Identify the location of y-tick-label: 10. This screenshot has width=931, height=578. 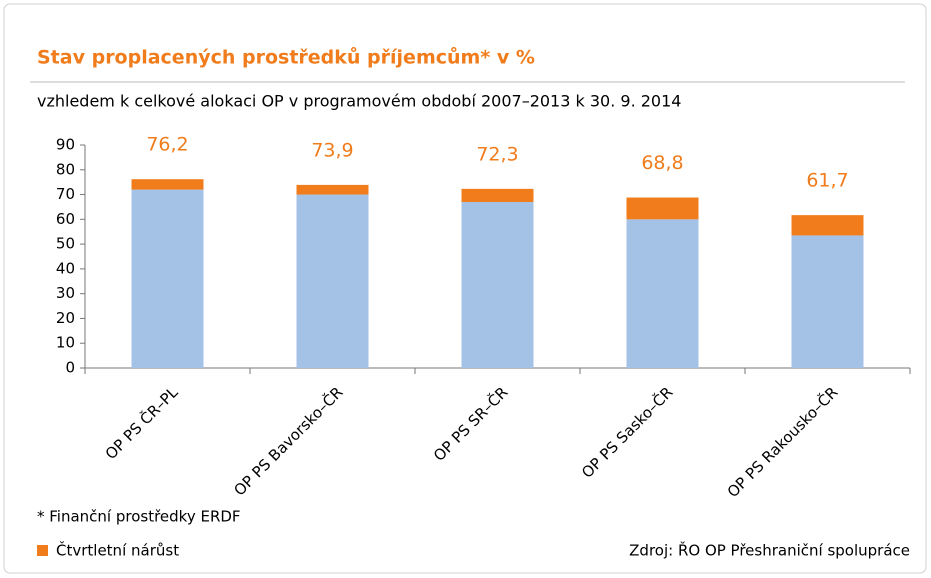
(65, 343).